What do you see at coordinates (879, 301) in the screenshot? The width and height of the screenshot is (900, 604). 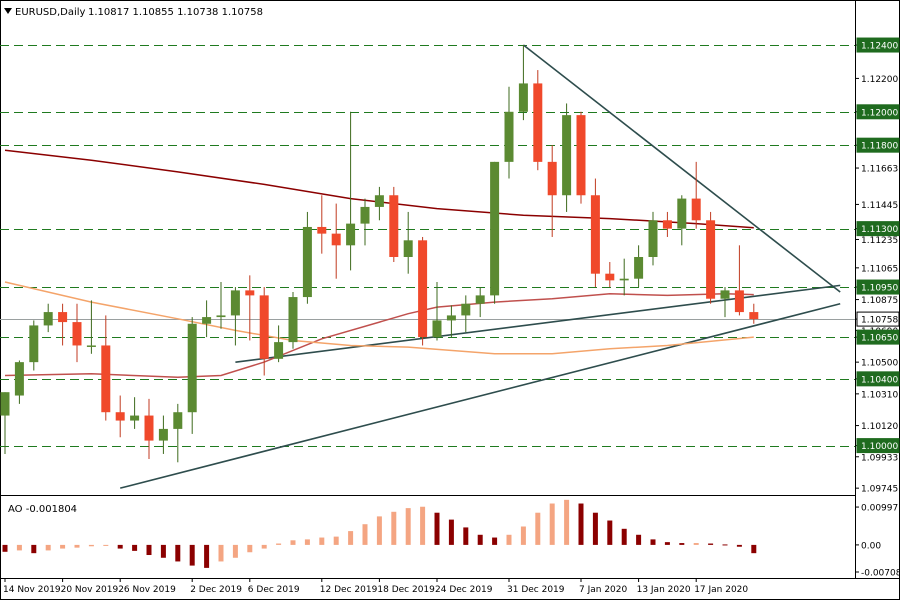 I see `price-tick-label: 1.10875` at bounding box center [879, 301].